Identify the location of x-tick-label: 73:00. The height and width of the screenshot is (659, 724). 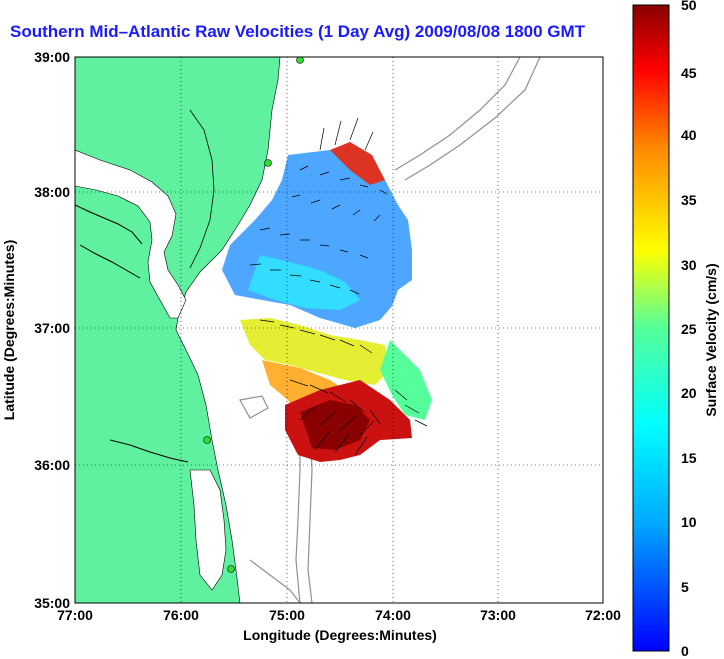
(498, 615).